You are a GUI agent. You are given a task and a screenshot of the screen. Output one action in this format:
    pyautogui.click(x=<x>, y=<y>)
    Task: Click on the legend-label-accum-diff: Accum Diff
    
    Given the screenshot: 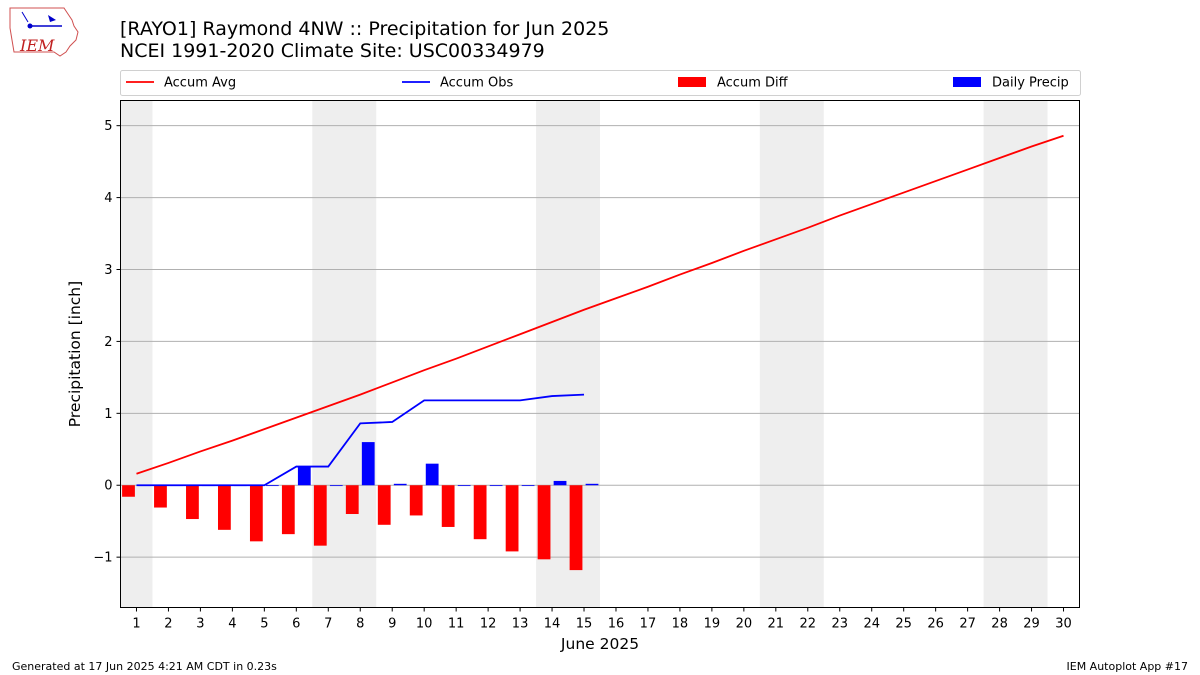 What is the action you would take?
    pyautogui.click(x=753, y=83)
    